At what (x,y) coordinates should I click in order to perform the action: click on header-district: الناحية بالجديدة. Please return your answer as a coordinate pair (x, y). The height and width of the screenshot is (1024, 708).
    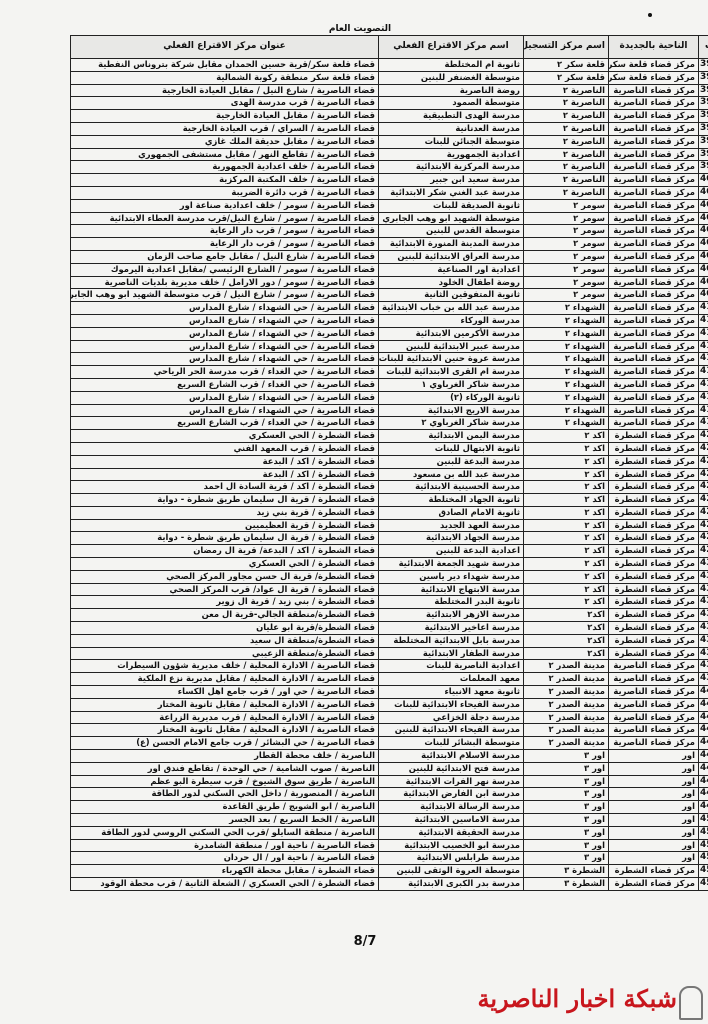
    Looking at the image, I should click on (653, 47).